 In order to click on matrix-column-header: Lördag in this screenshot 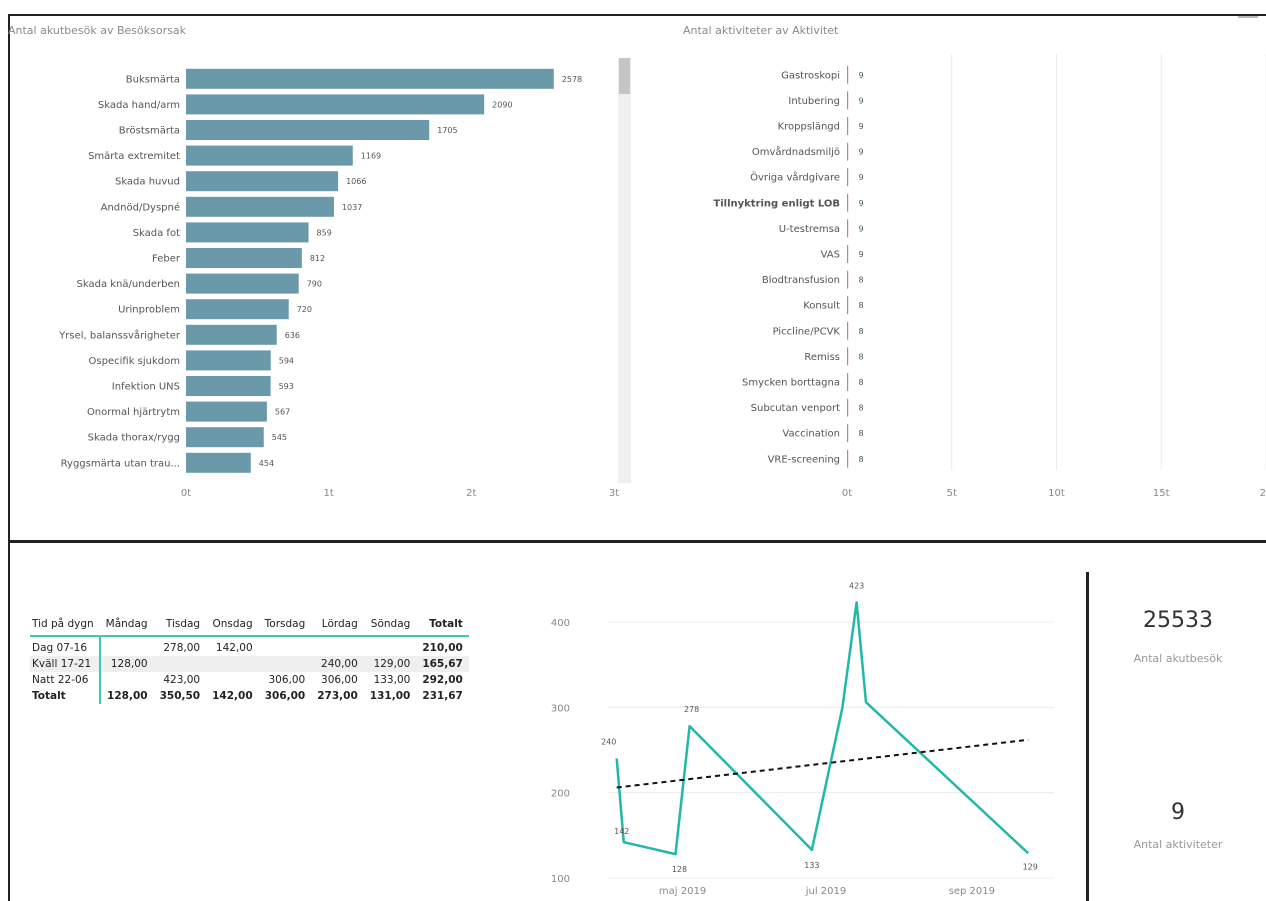, I will do `click(337, 625)`.